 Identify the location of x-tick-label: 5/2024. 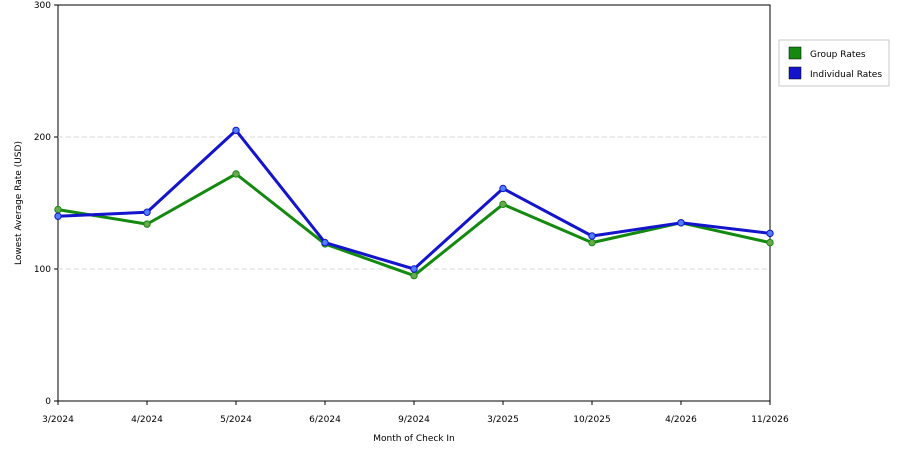
(236, 420).